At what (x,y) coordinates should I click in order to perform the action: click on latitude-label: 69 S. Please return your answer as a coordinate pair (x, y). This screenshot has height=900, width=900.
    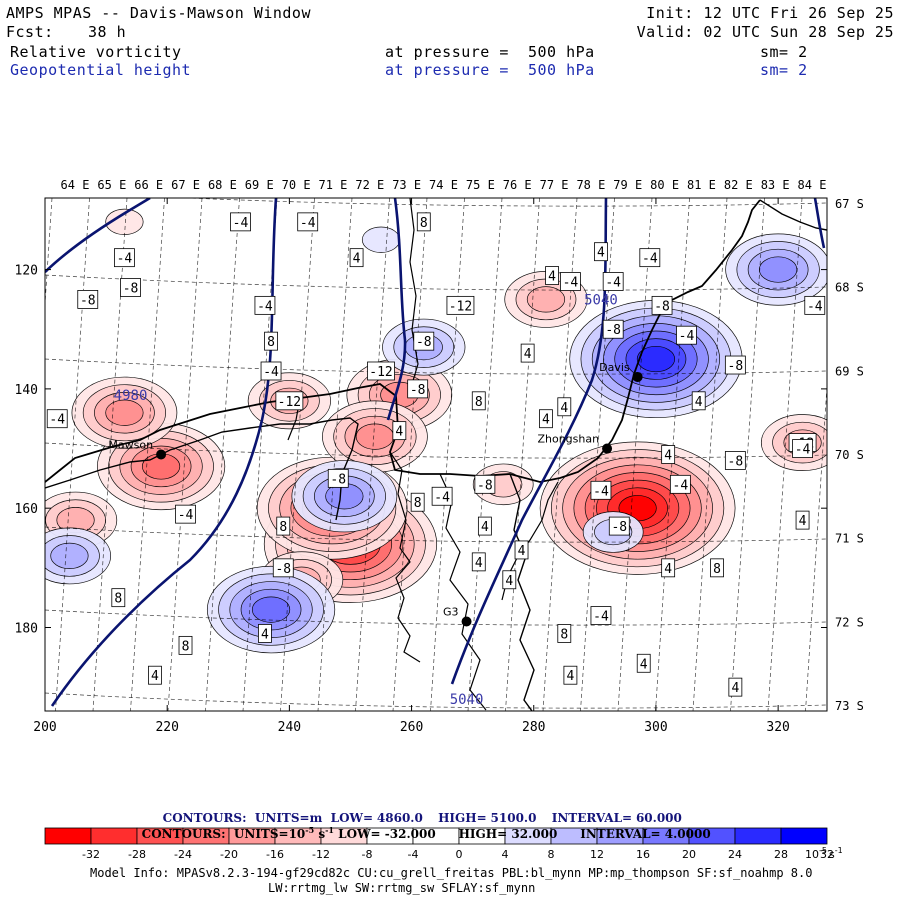
    Looking at the image, I should click on (849, 371).